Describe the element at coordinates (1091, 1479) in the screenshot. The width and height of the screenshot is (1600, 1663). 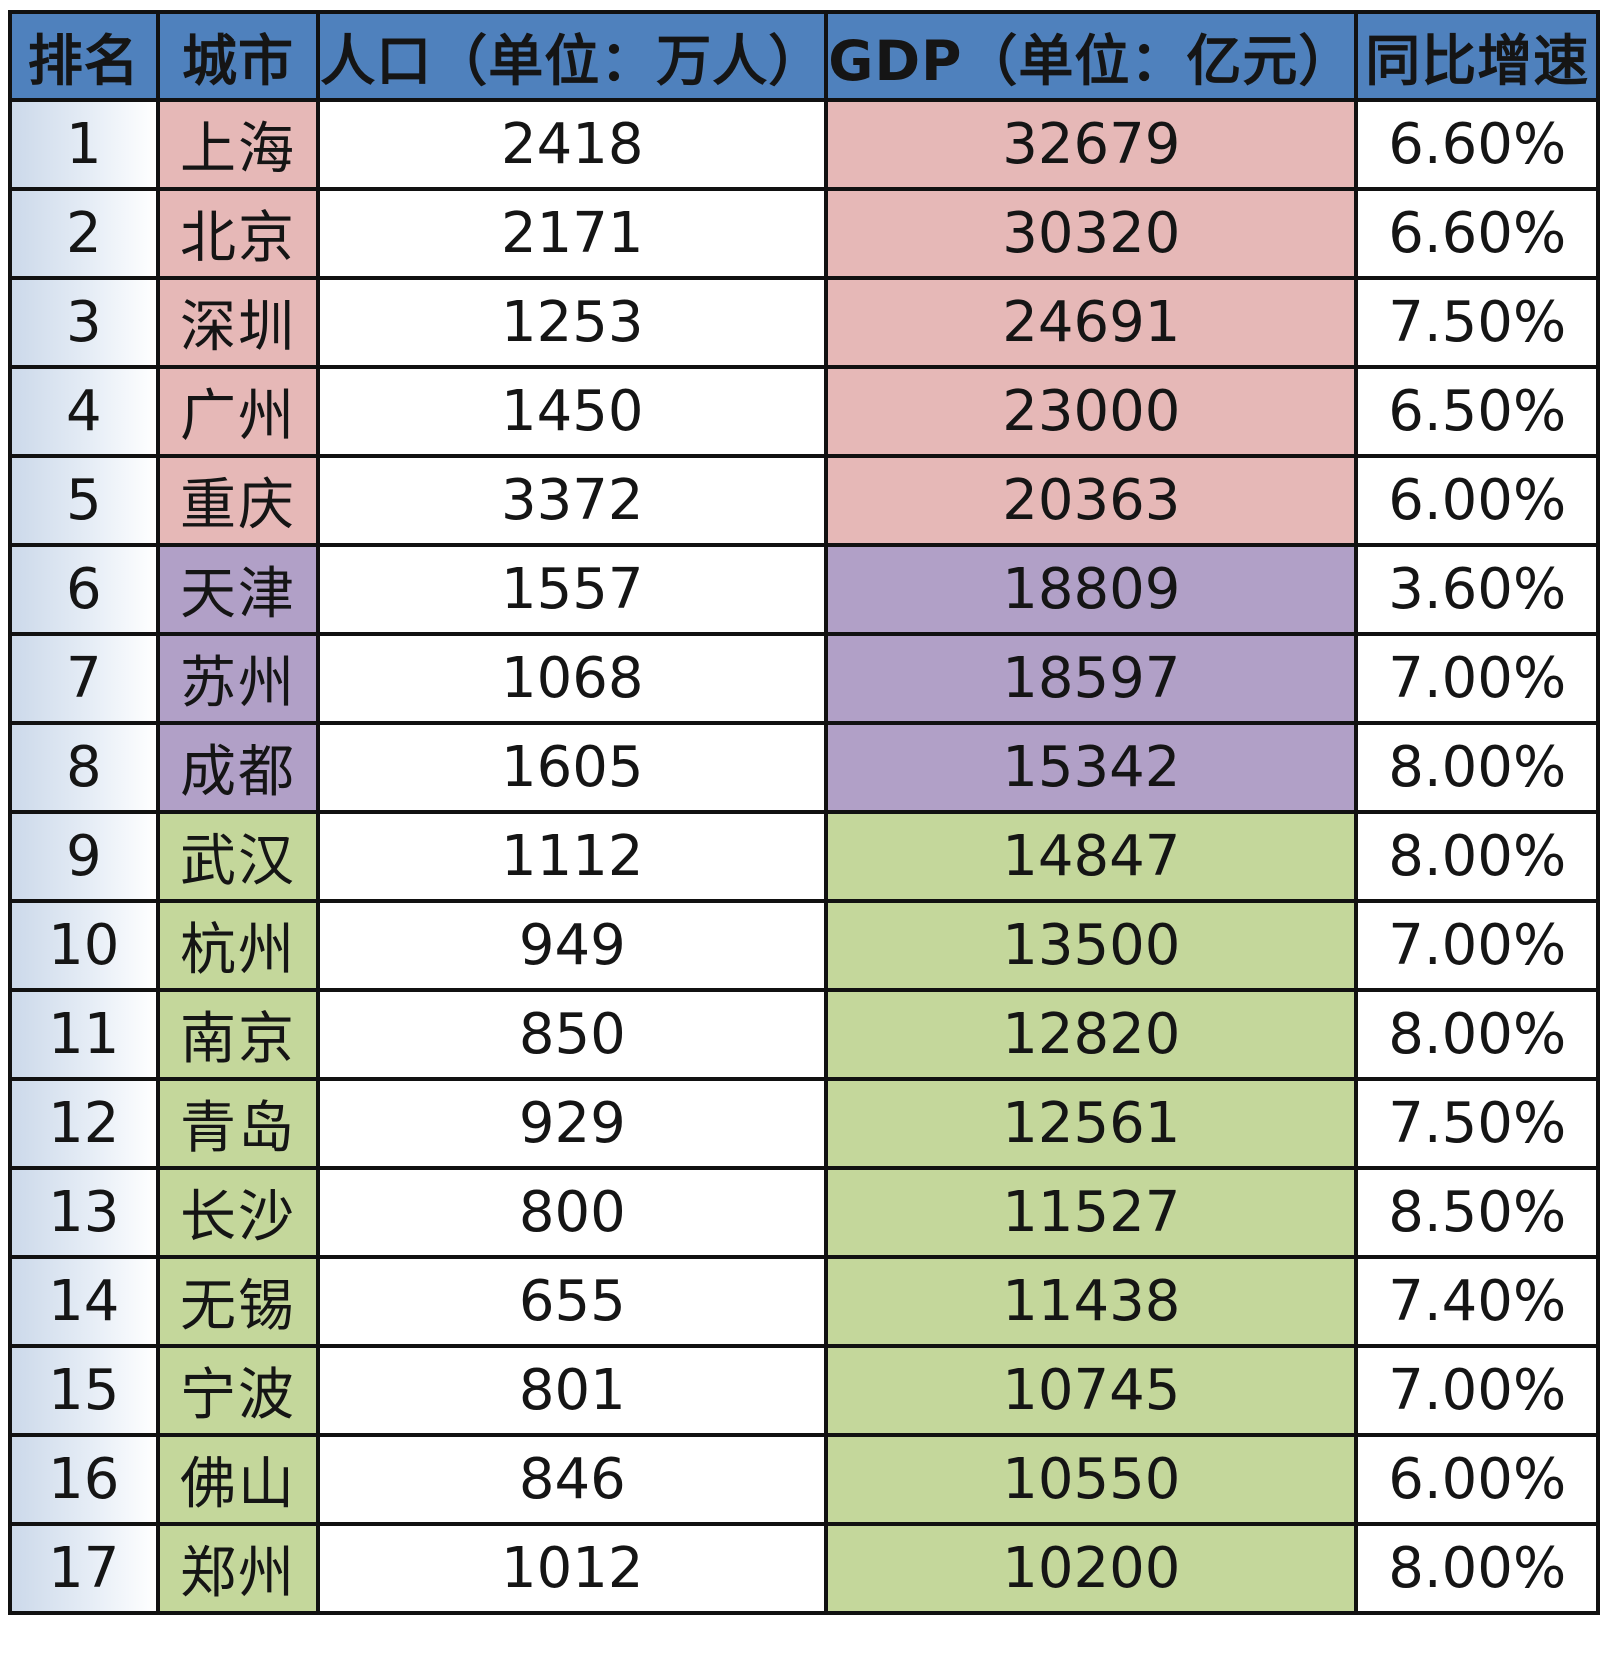
I see `gdp-cell: 10550` at that location.